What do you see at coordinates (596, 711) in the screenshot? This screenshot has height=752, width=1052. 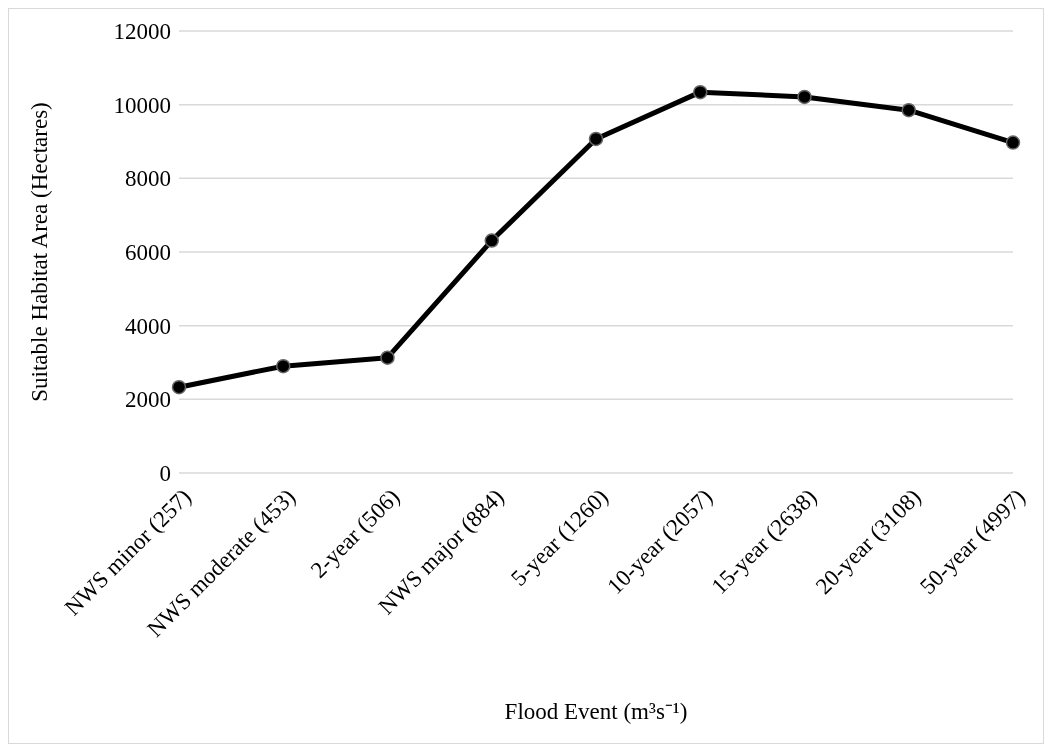 I see `x-axis-title: Flood Event (m³s⁻¹)` at bounding box center [596, 711].